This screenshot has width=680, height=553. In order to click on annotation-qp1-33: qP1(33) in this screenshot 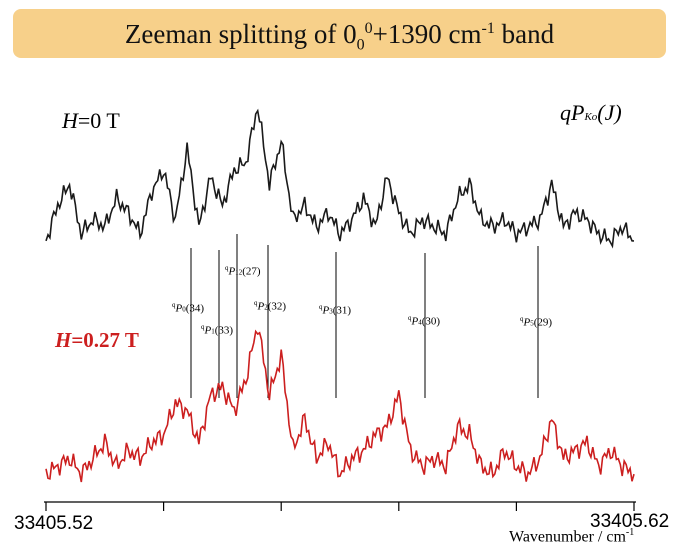, I will do `click(217, 330)`.